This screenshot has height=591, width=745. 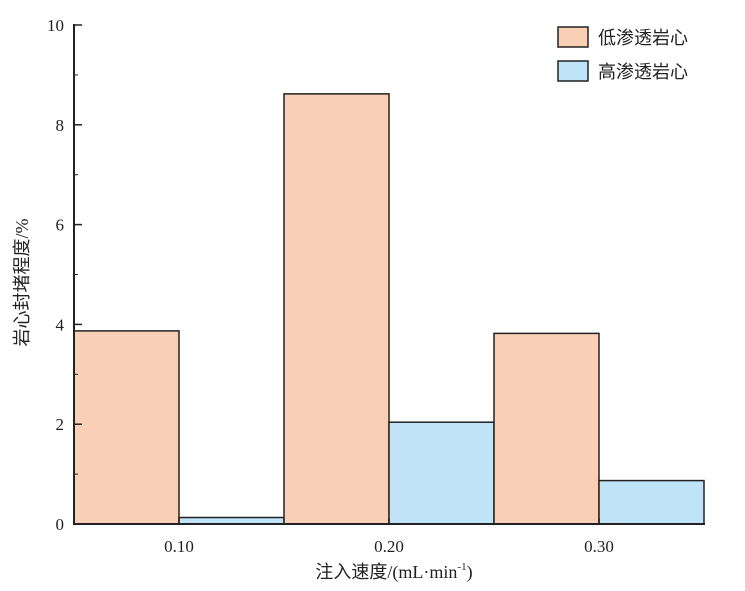 What do you see at coordinates (60, 225) in the screenshot?
I see `y-tick-label: 6` at bounding box center [60, 225].